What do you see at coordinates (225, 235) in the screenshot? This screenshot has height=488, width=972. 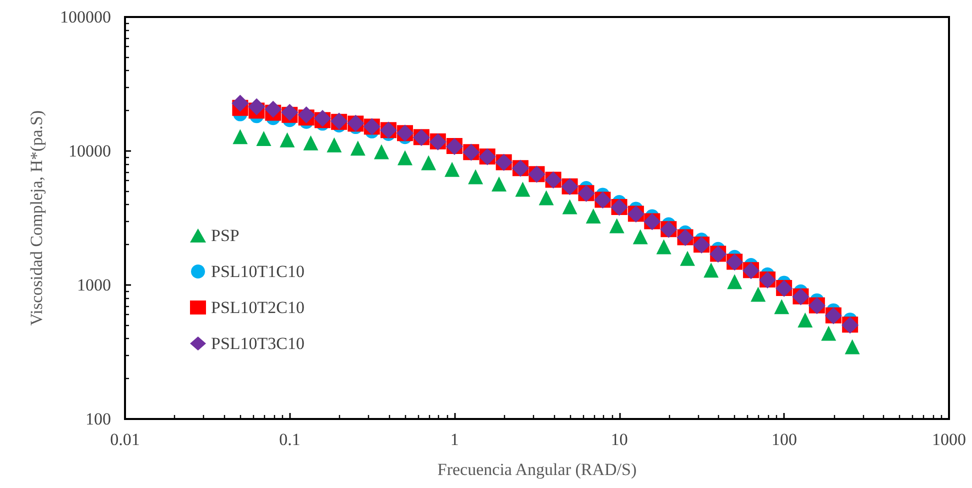 I see `legend-label: PSP` at bounding box center [225, 235].